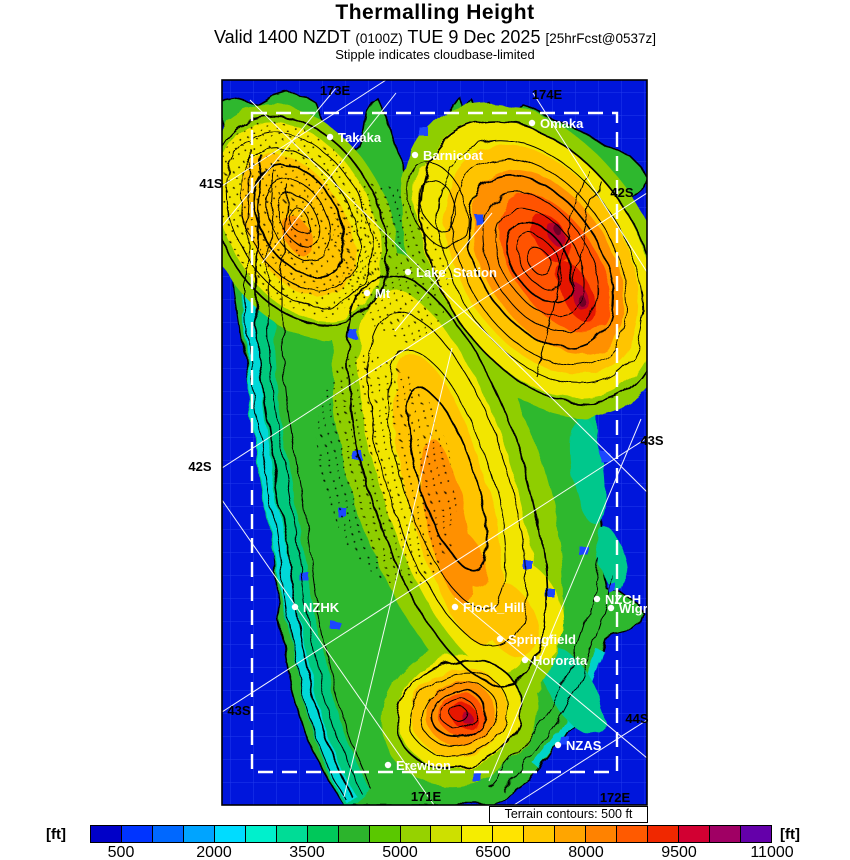 The height and width of the screenshot is (860, 850). Describe the element at coordinates (453, 155) in the screenshot. I see `place-label: Barnicoat` at that location.